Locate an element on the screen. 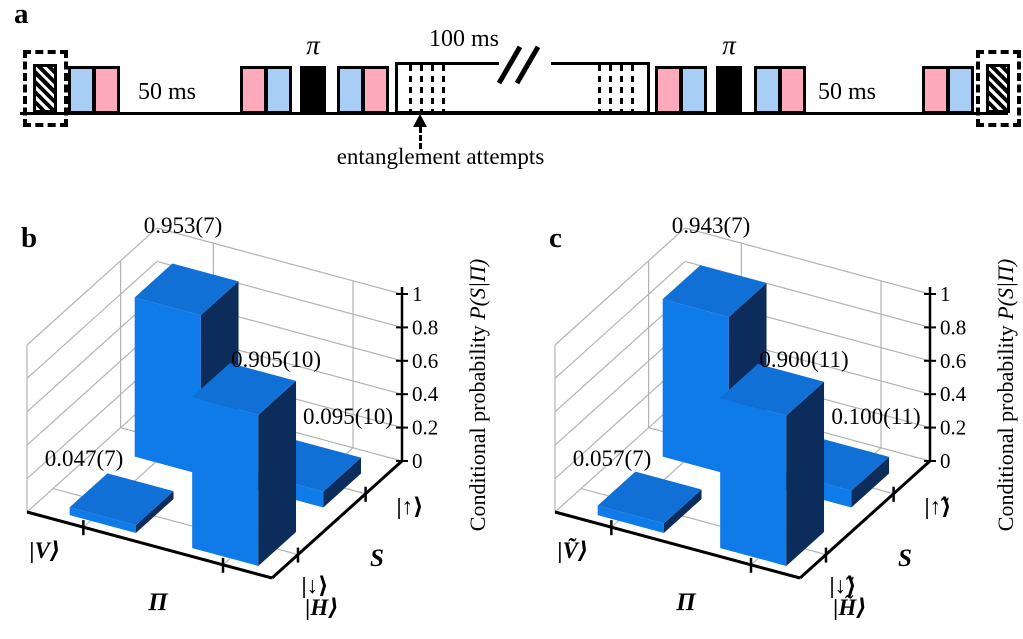 Image resolution: width=1023 pixels, height=639 pixels. wait-label-left: 50 ms is located at coordinates (166, 92).